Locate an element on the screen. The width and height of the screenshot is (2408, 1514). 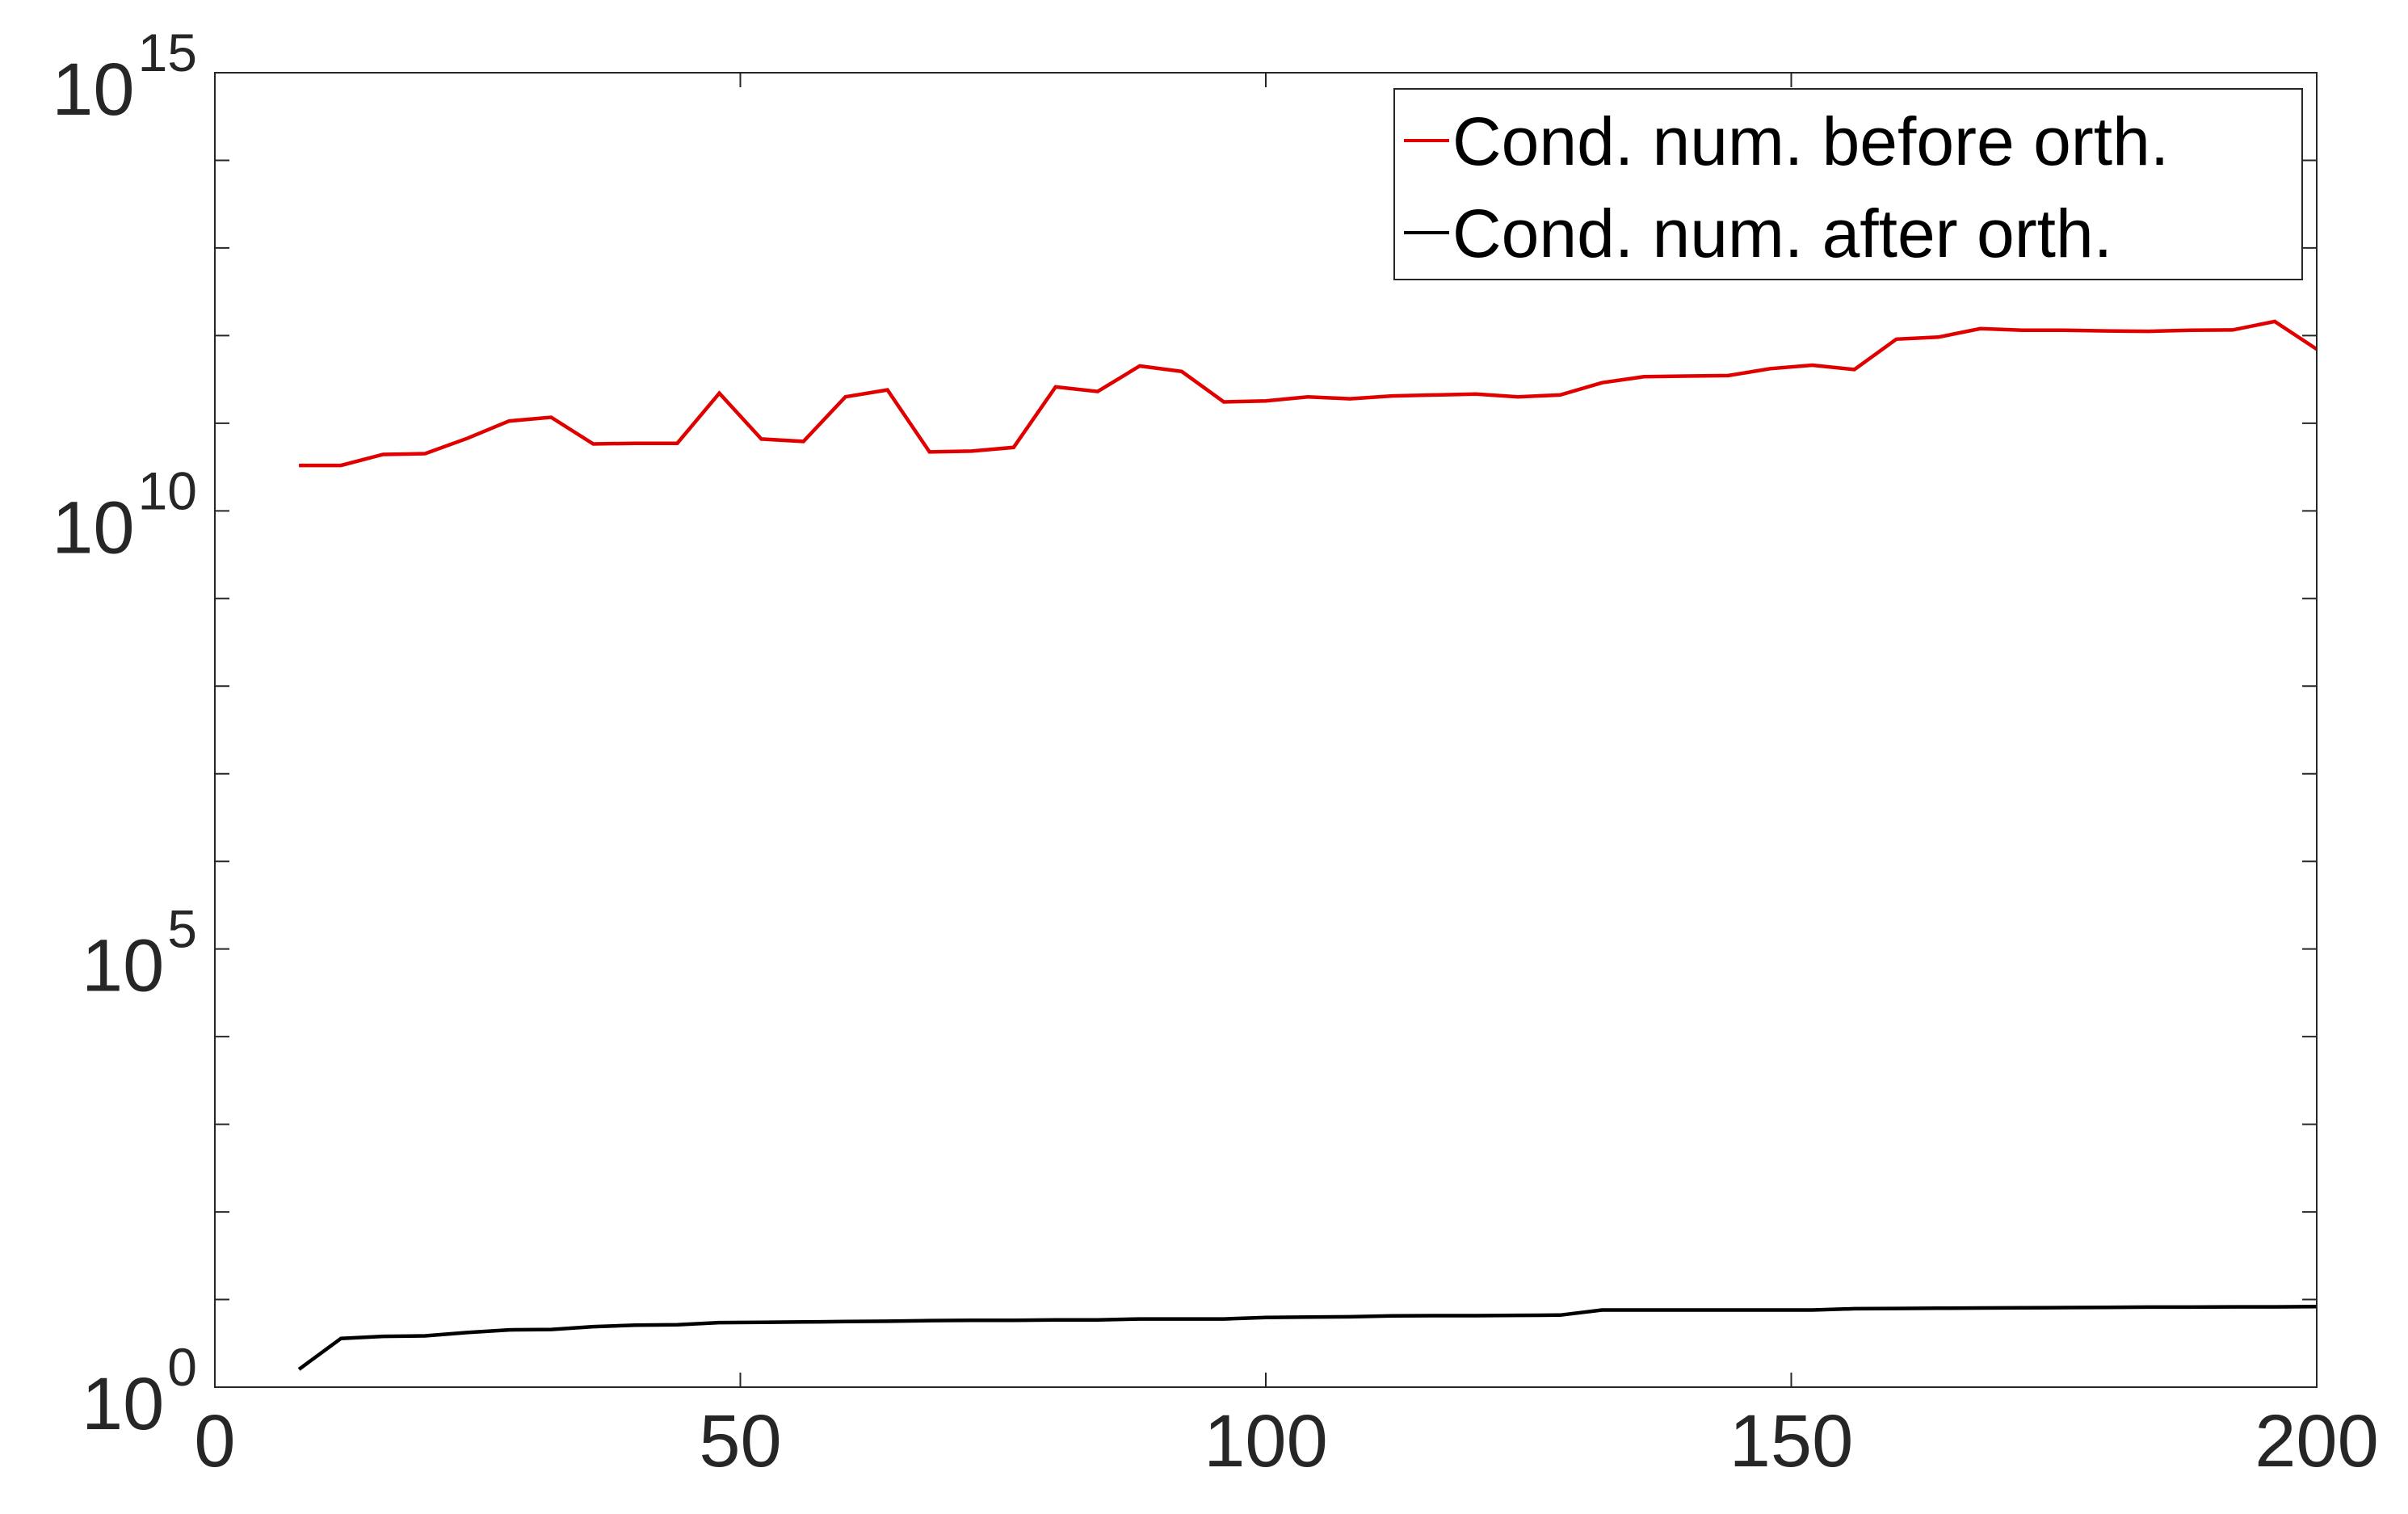
x-tick-label: 0 is located at coordinates (214, 1441).